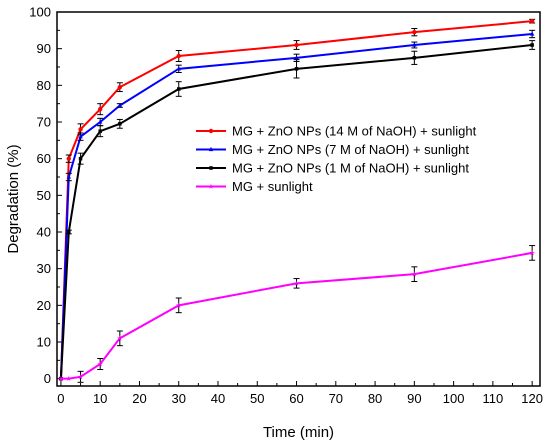 Image resolution: width=550 pixels, height=445 pixels. What do you see at coordinates (296, 398) in the screenshot?
I see `x-tick-label: 60` at bounding box center [296, 398].